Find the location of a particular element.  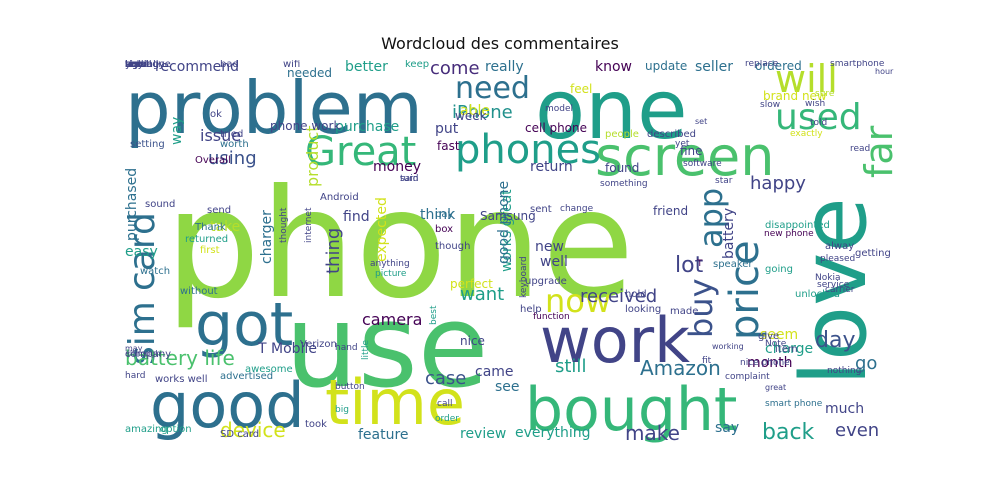

word-first: first is located at coordinates (210, 250).